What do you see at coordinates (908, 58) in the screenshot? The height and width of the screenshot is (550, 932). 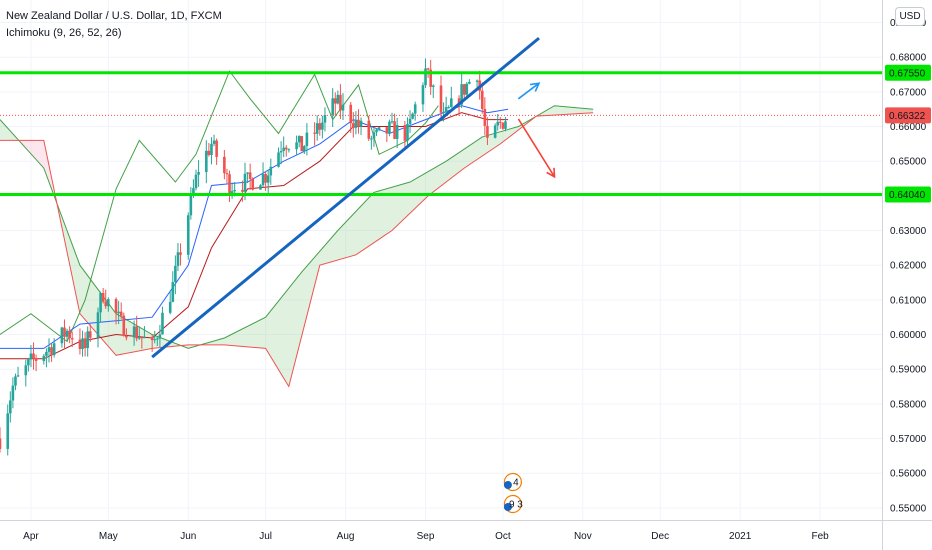 I see `price-tick-label: 0.68000` at bounding box center [908, 58].